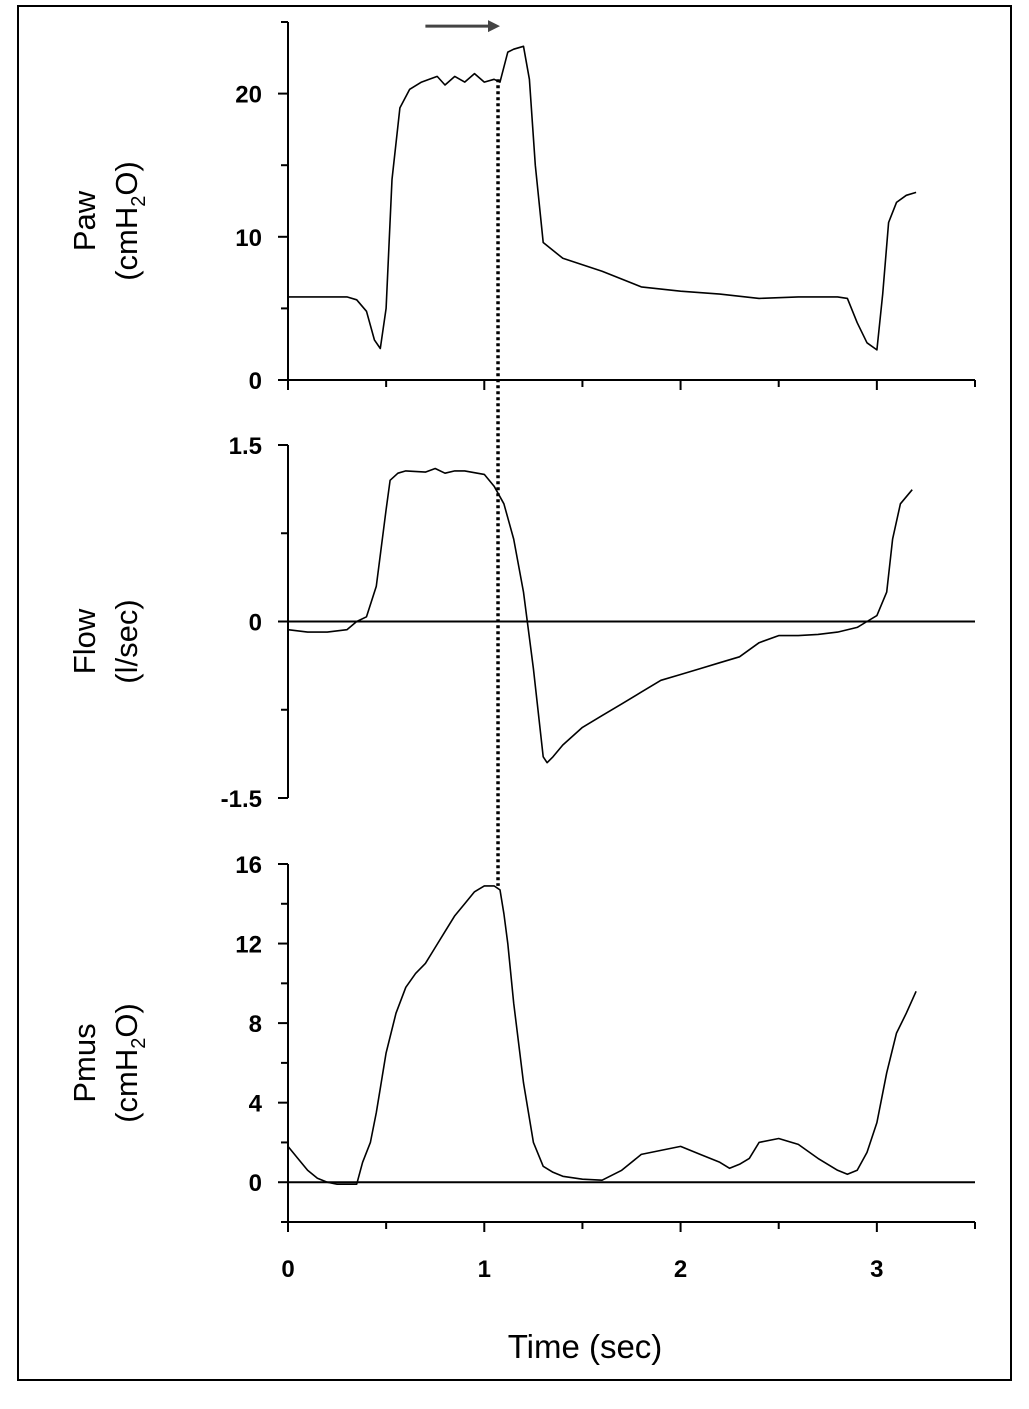 Image resolution: width=1029 pixels, height=1409 pixels. What do you see at coordinates (248, 945) in the screenshot?
I see `y-tick-label-pmus: 12` at bounding box center [248, 945].